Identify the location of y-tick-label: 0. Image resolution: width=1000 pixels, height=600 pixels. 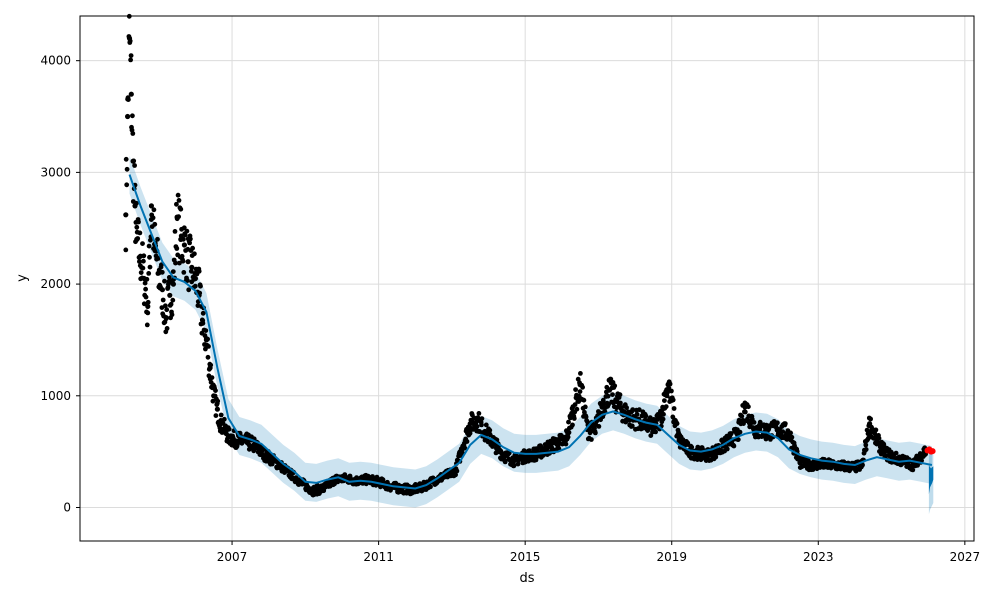
(67, 507).